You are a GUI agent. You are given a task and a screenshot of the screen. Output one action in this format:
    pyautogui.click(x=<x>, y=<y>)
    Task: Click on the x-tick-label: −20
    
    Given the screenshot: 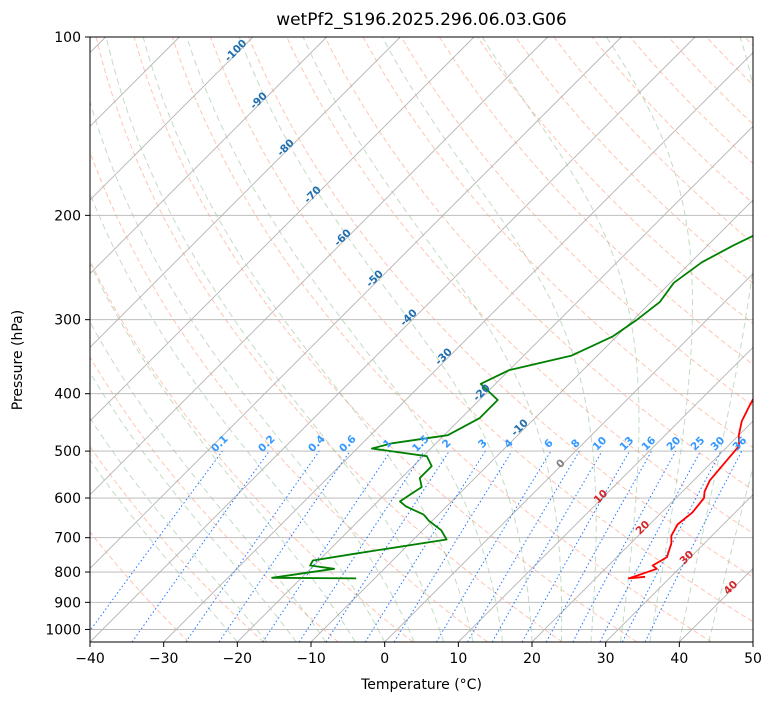 What is the action you would take?
    pyautogui.click(x=238, y=659)
    